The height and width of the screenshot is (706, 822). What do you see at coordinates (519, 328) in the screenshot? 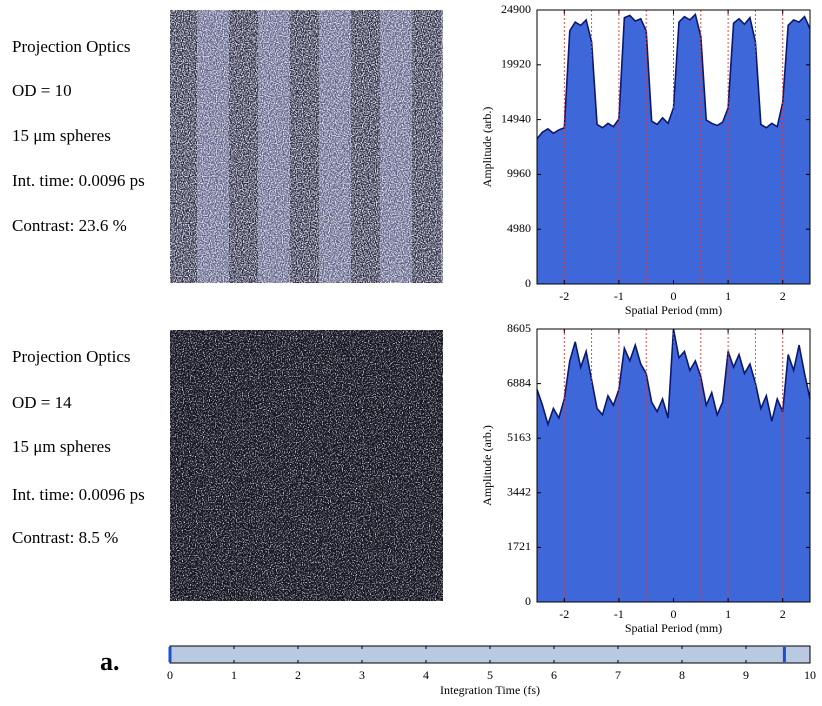
I see `y-tick-label: 8605` at bounding box center [519, 328].